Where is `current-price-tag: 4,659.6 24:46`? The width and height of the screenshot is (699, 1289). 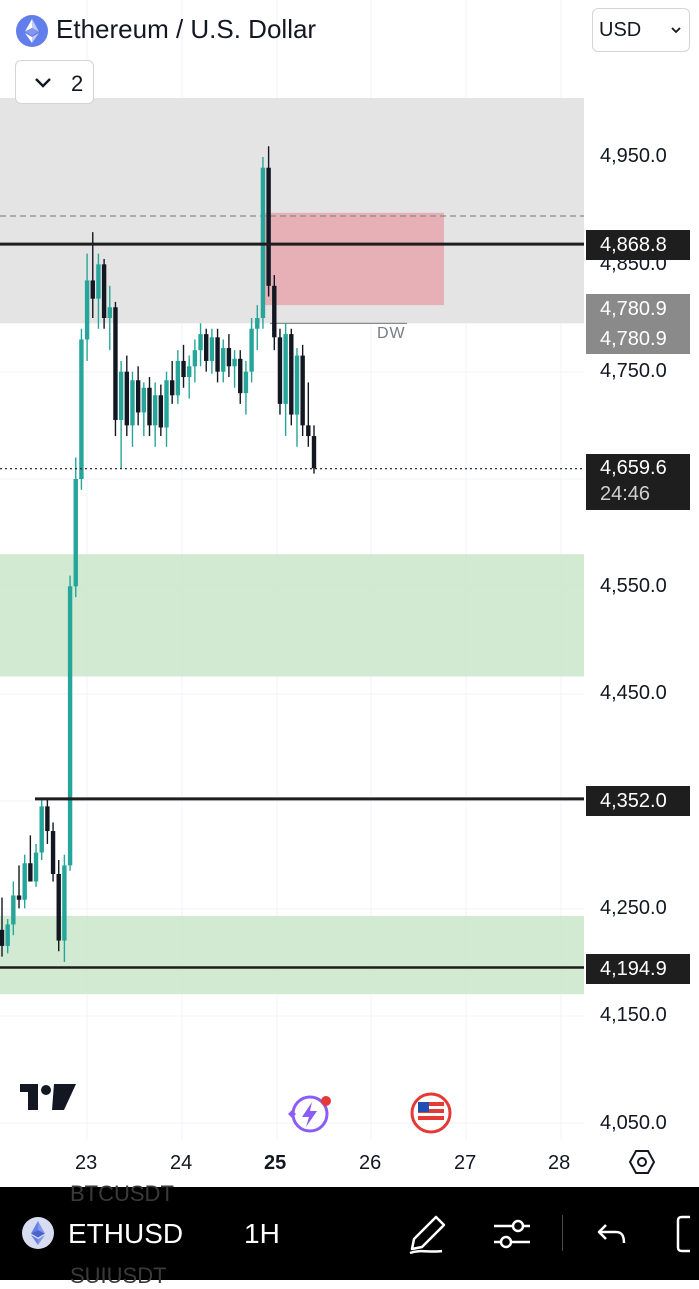
current-price-tag: 4,659.6 24:46 is located at coordinates (638, 482).